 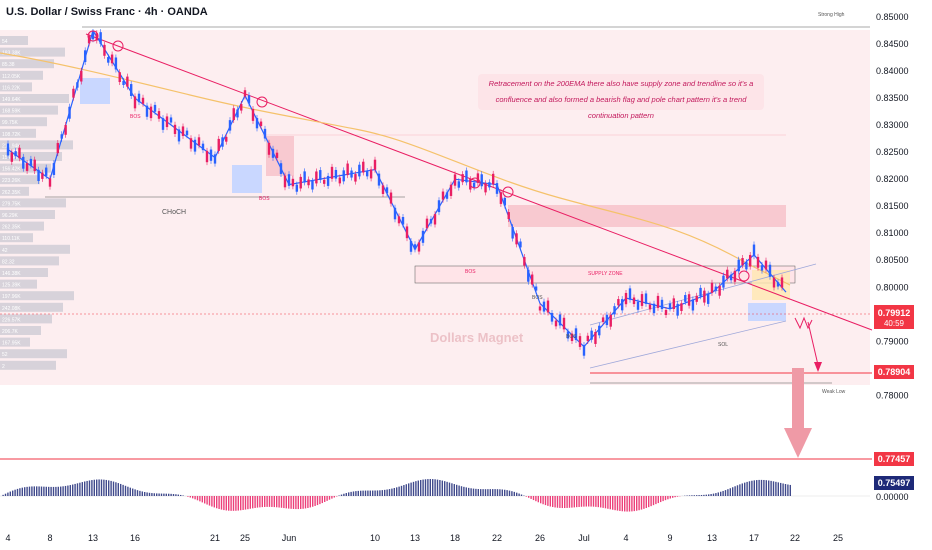 I want to click on y-tick-label: 0.82000, so click(x=892, y=179).